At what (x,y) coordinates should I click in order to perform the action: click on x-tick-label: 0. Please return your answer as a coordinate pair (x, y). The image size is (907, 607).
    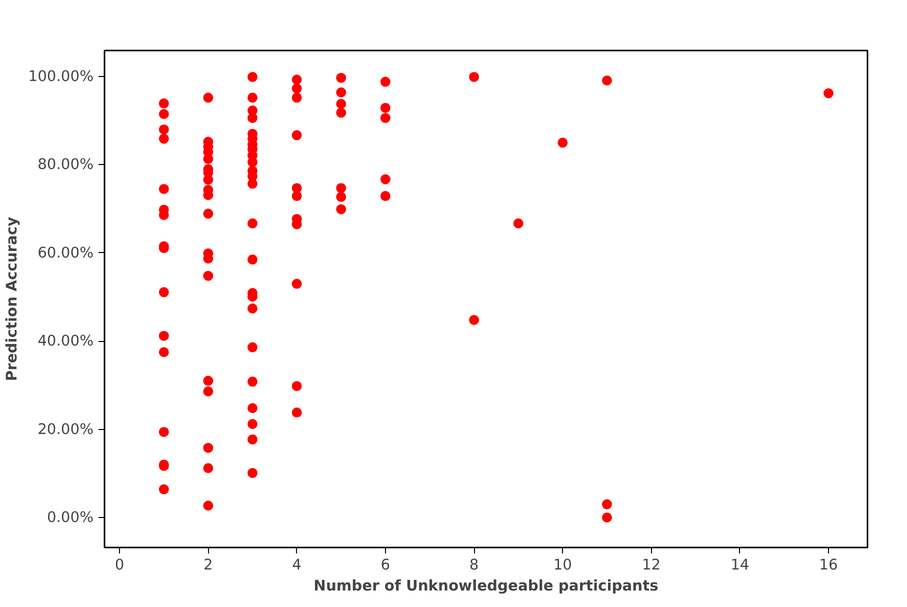
    Looking at the image, I should click on (119, 565).